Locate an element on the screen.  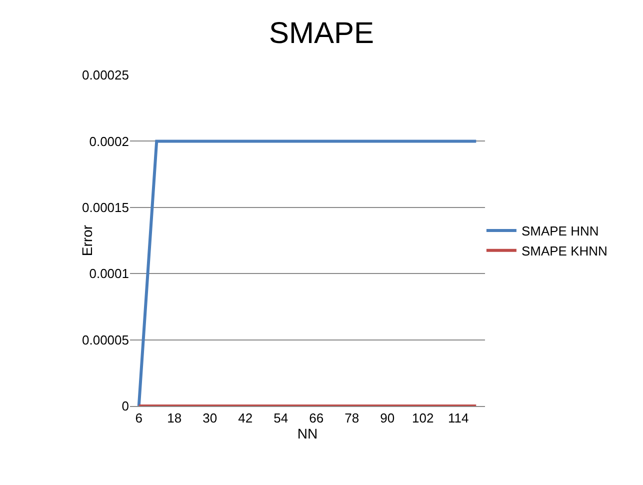
x-tick-label: 102 is located at coordinates (423, 418).